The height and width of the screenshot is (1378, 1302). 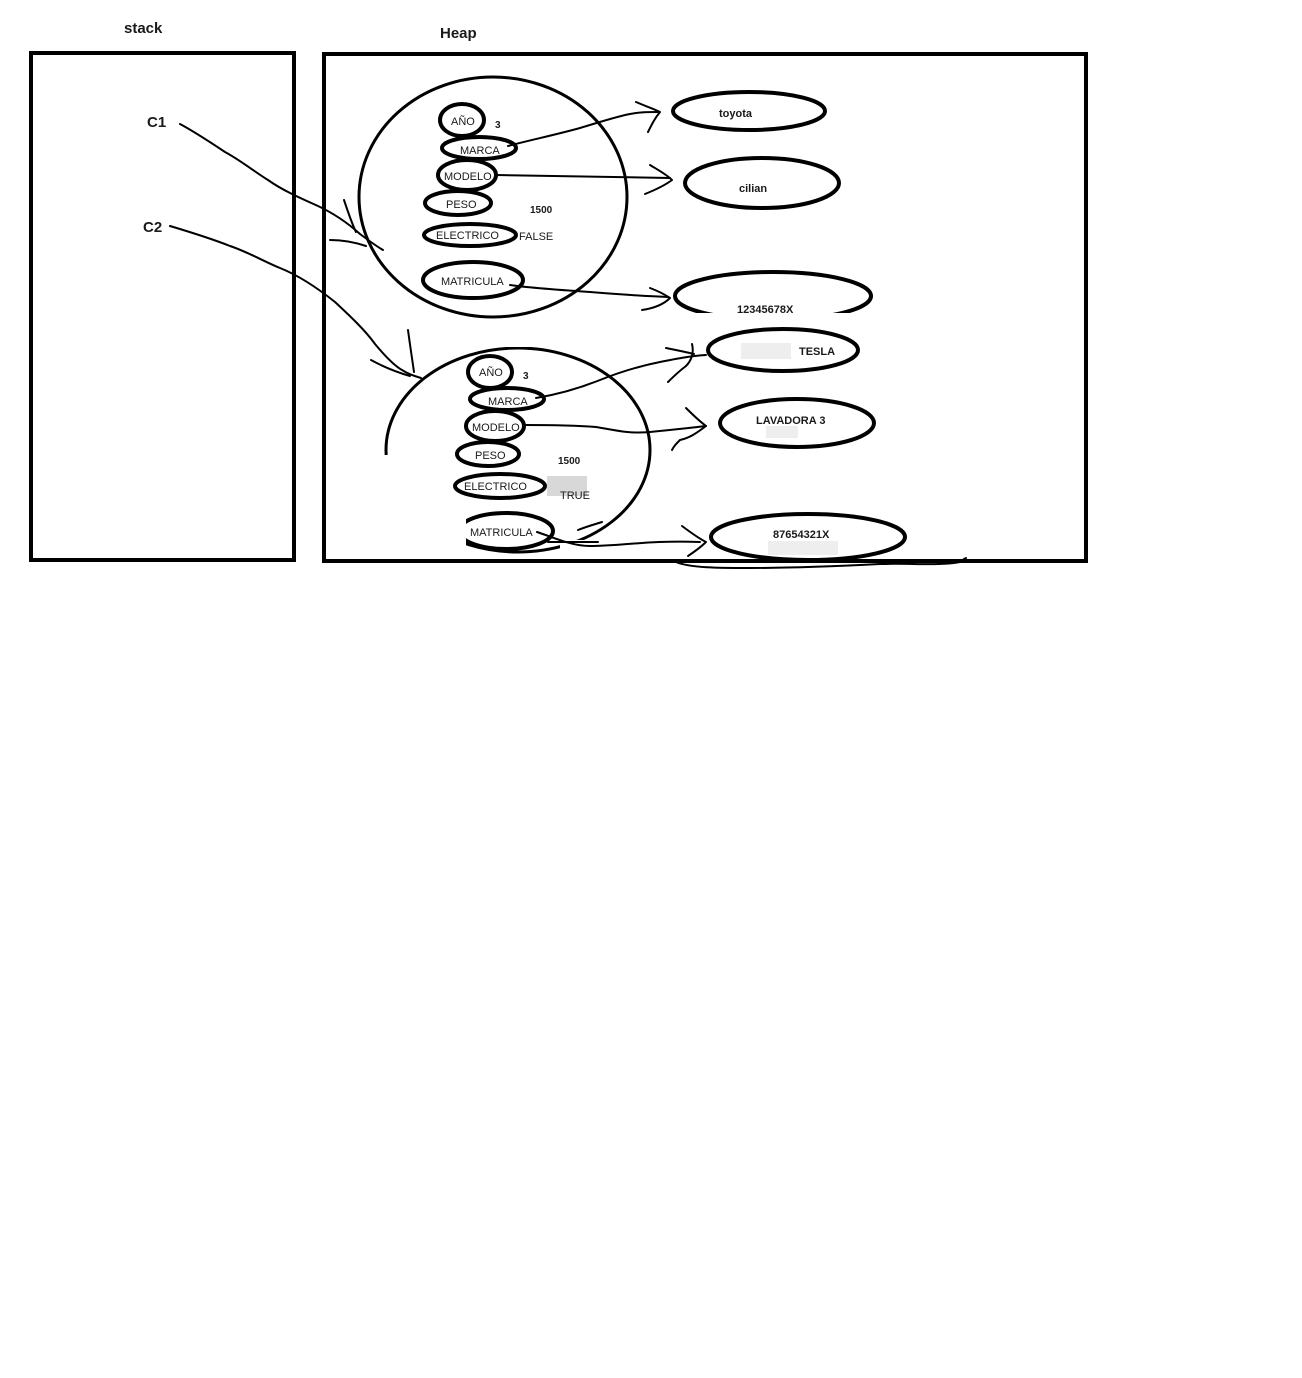 I want to click on string-matricula1-text: 12345678X, so click(x=765, y=310).